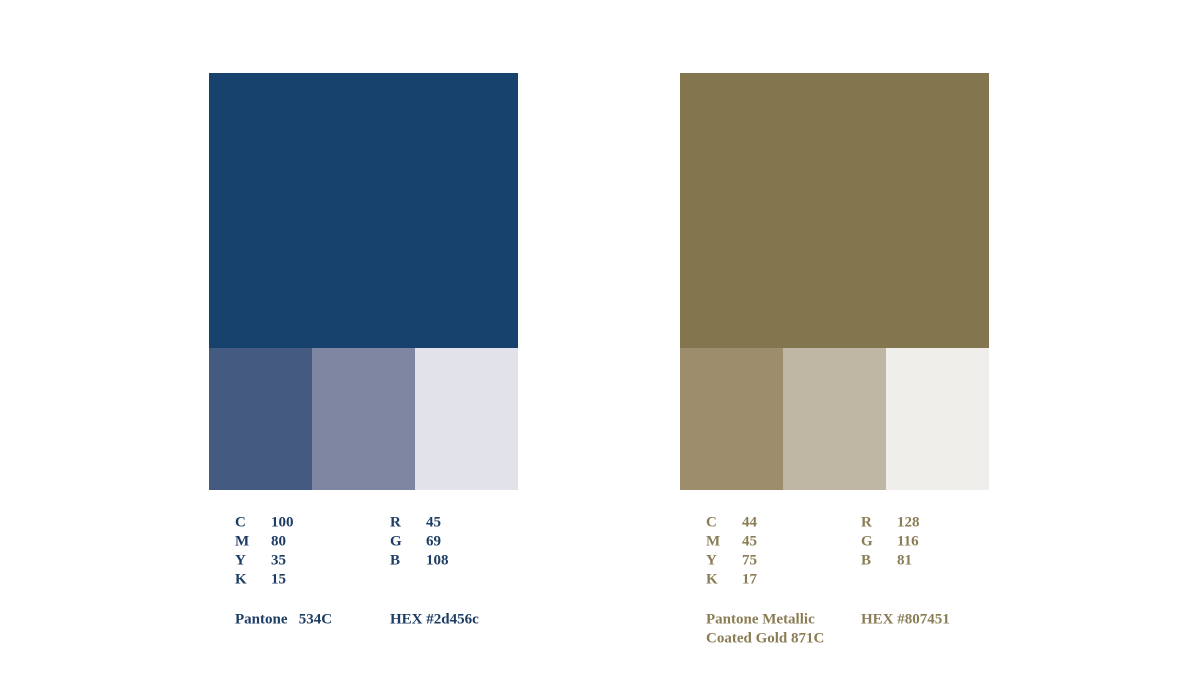 Image resolution: width=1200 pixels, height=695 pixels. What do you see at coordinates (905, 619) in the screenshot?
I see `hex: HEX #807451` at bounding box center [905, 619].